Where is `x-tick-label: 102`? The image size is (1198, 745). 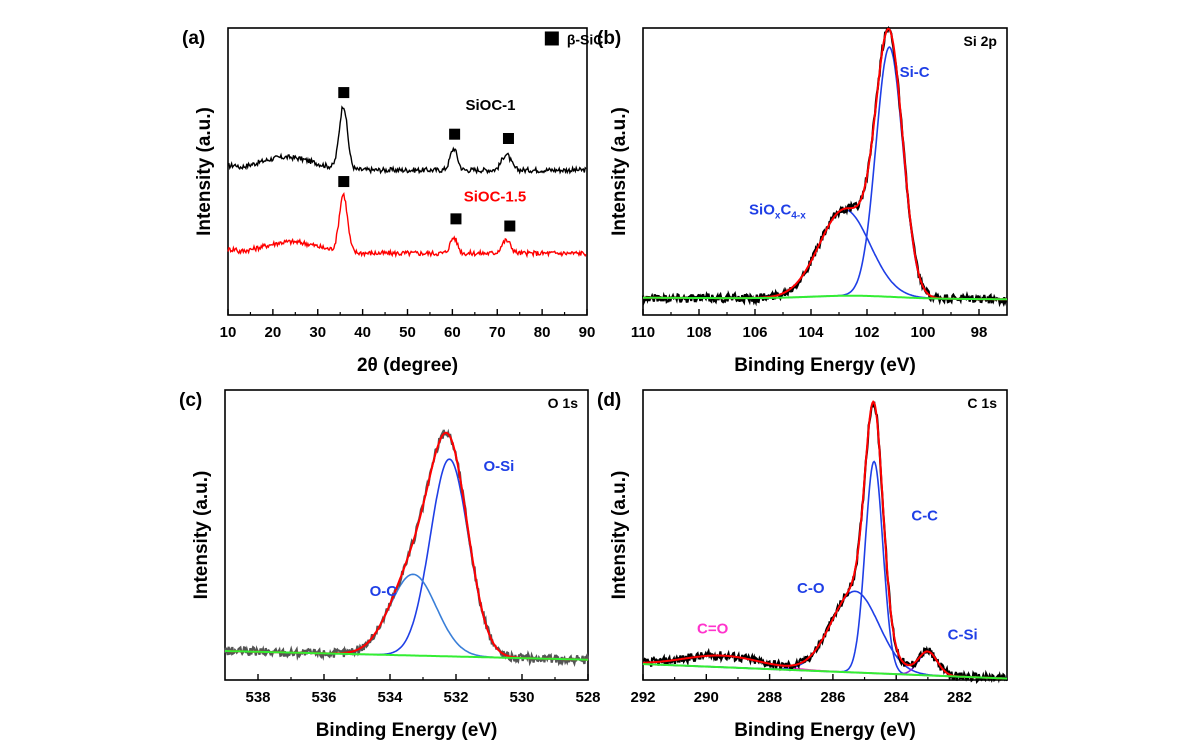 x-tick-label: 102 is located at coordinates (866, 332).